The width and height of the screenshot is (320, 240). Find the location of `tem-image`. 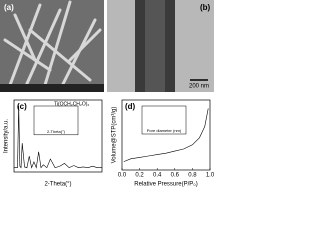

tem-image is located at coordinates (160, 46).